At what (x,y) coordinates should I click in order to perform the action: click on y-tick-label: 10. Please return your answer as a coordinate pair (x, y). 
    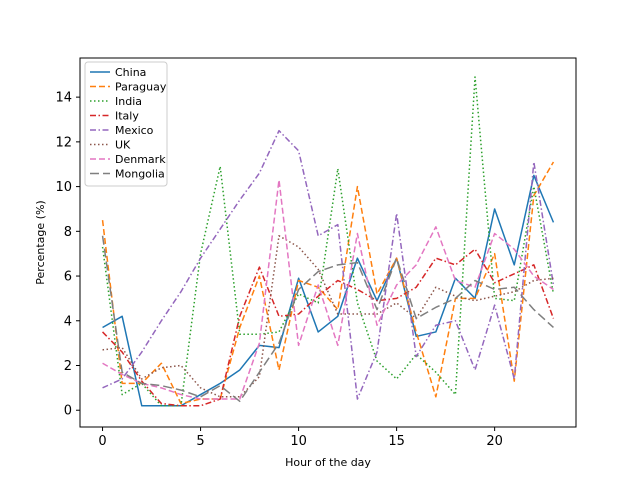
    Looking at the image, I should click on (63, 187).